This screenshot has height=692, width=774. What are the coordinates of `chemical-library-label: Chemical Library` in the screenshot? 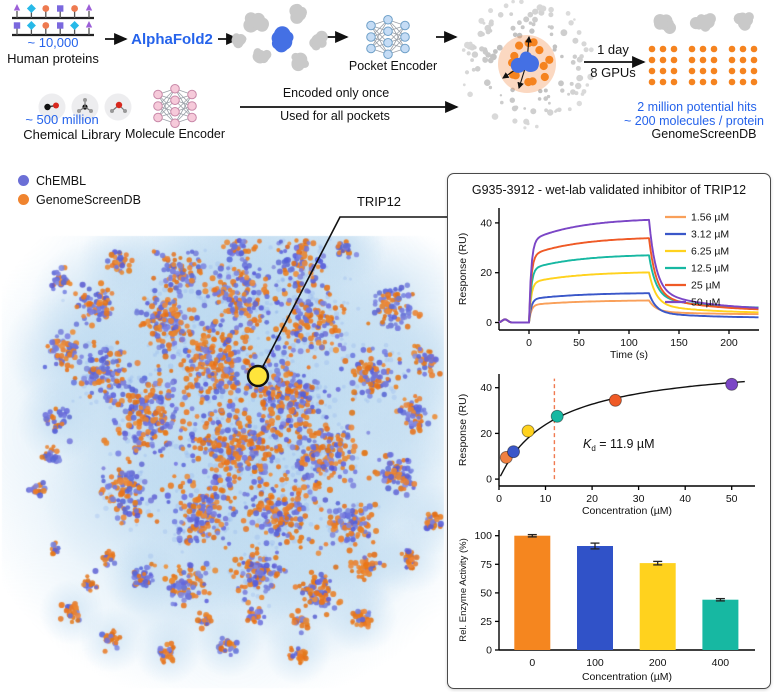 It's located at (72, 134).